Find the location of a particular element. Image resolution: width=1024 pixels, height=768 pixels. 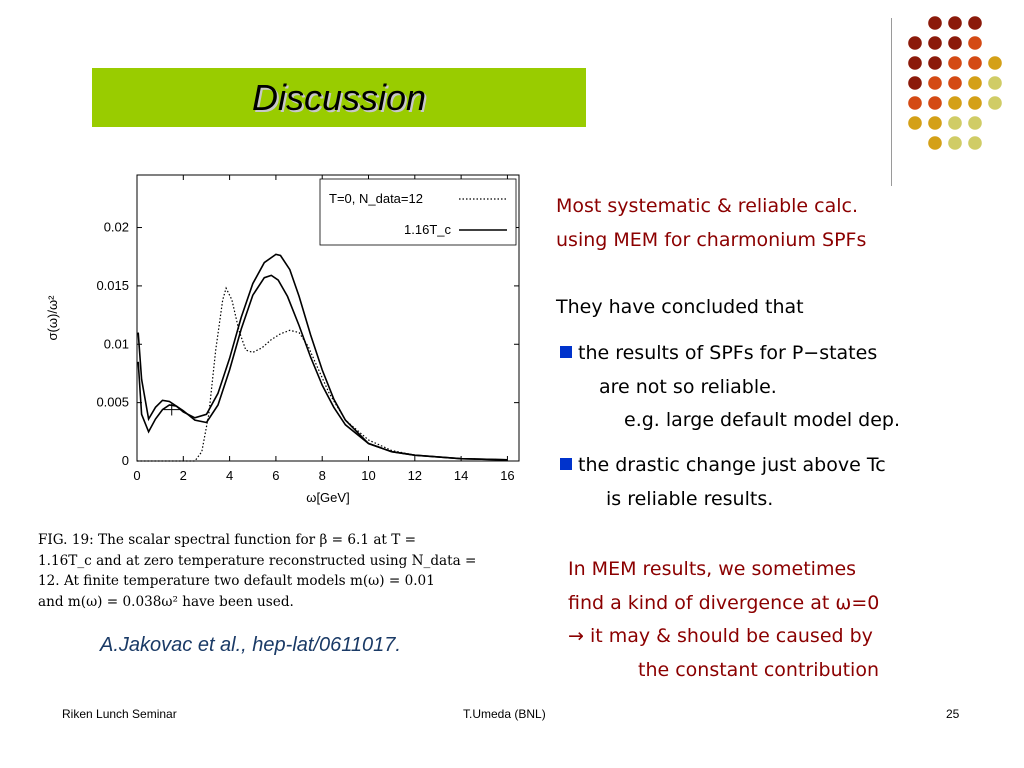

reference-citation: A.Jakovac et al., hep-lat/0611017. is located at coordinates (250, 645).